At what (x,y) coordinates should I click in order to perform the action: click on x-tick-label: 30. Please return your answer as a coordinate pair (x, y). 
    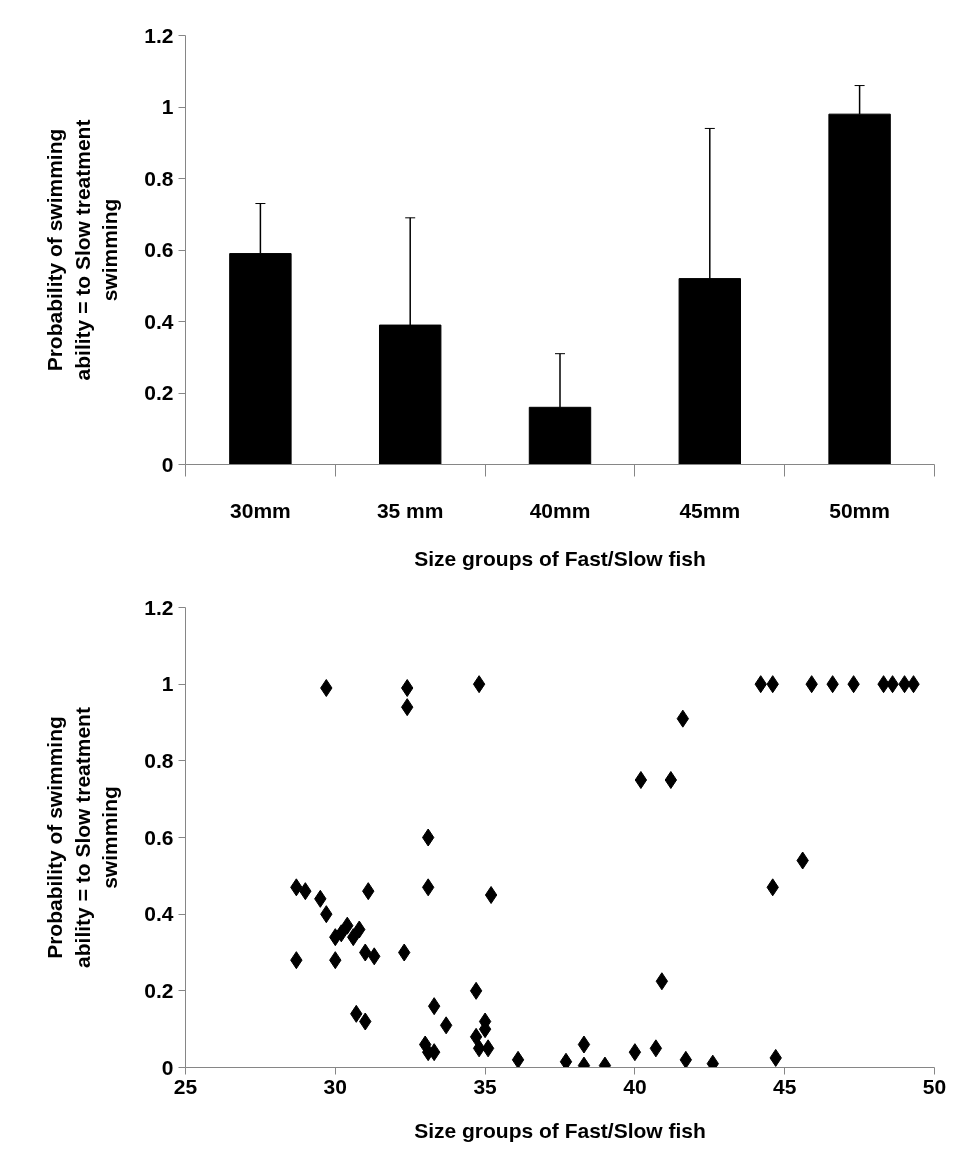
    Looking at the image, I should click on (335, 1086).